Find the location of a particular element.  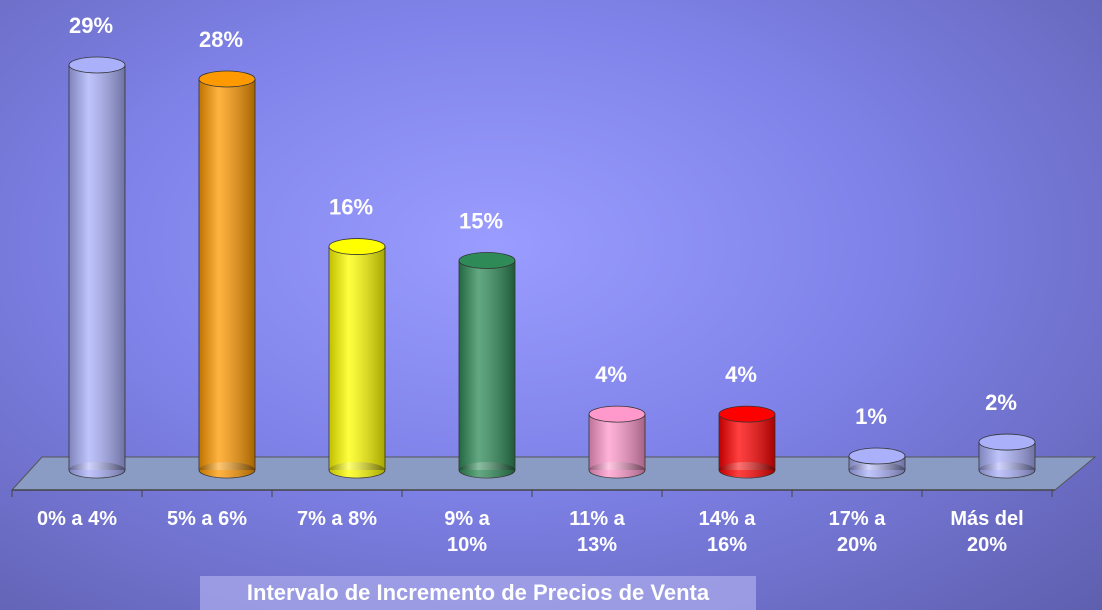

x-tick-label: 5% a 6% is located at coordinates (207, 519).